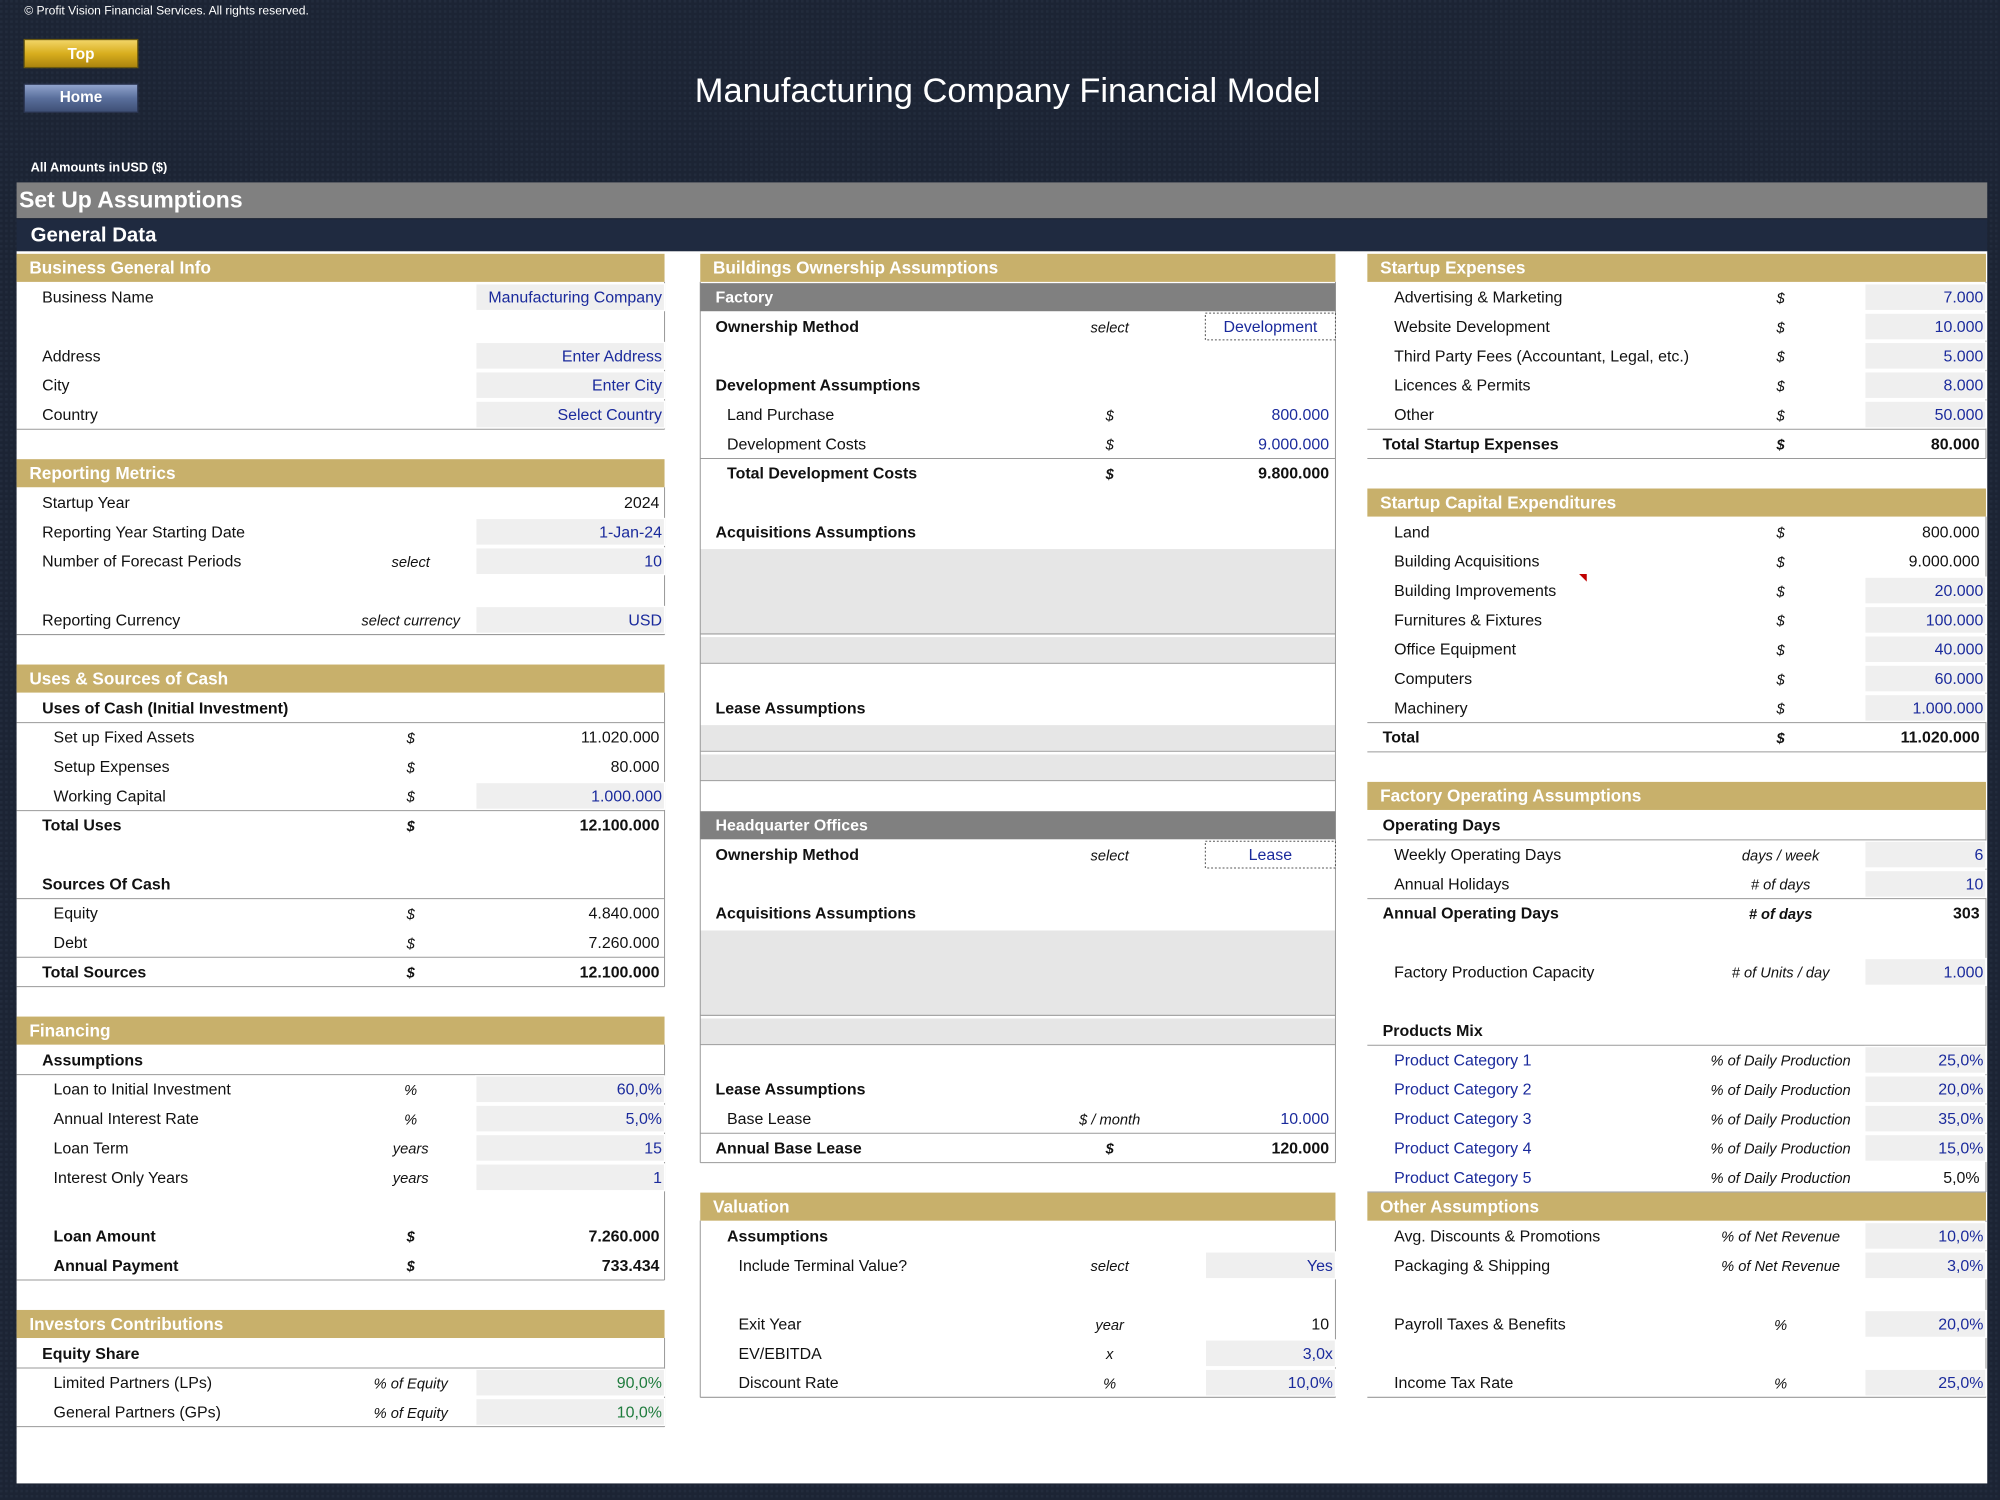  What do you see at coordinates (1471, 444) in the screenshot?
I see `row-label: Total Startup Expenses` at bounding box center [1471, 444].